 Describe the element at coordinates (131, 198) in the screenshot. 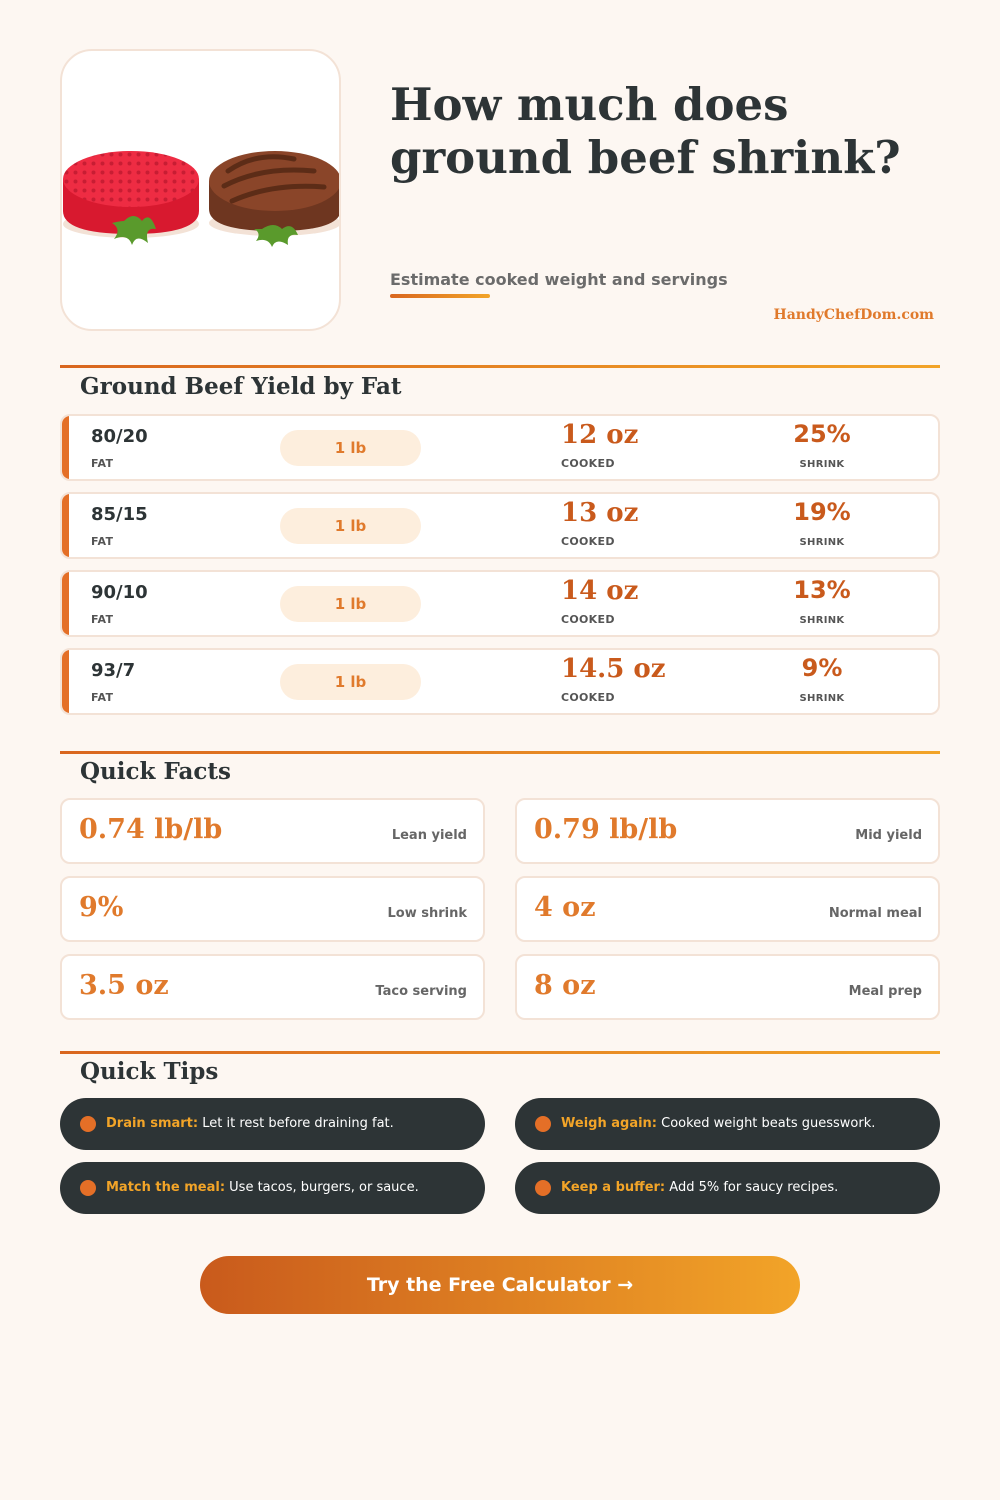

I see `raw-patty-icon` at that location.